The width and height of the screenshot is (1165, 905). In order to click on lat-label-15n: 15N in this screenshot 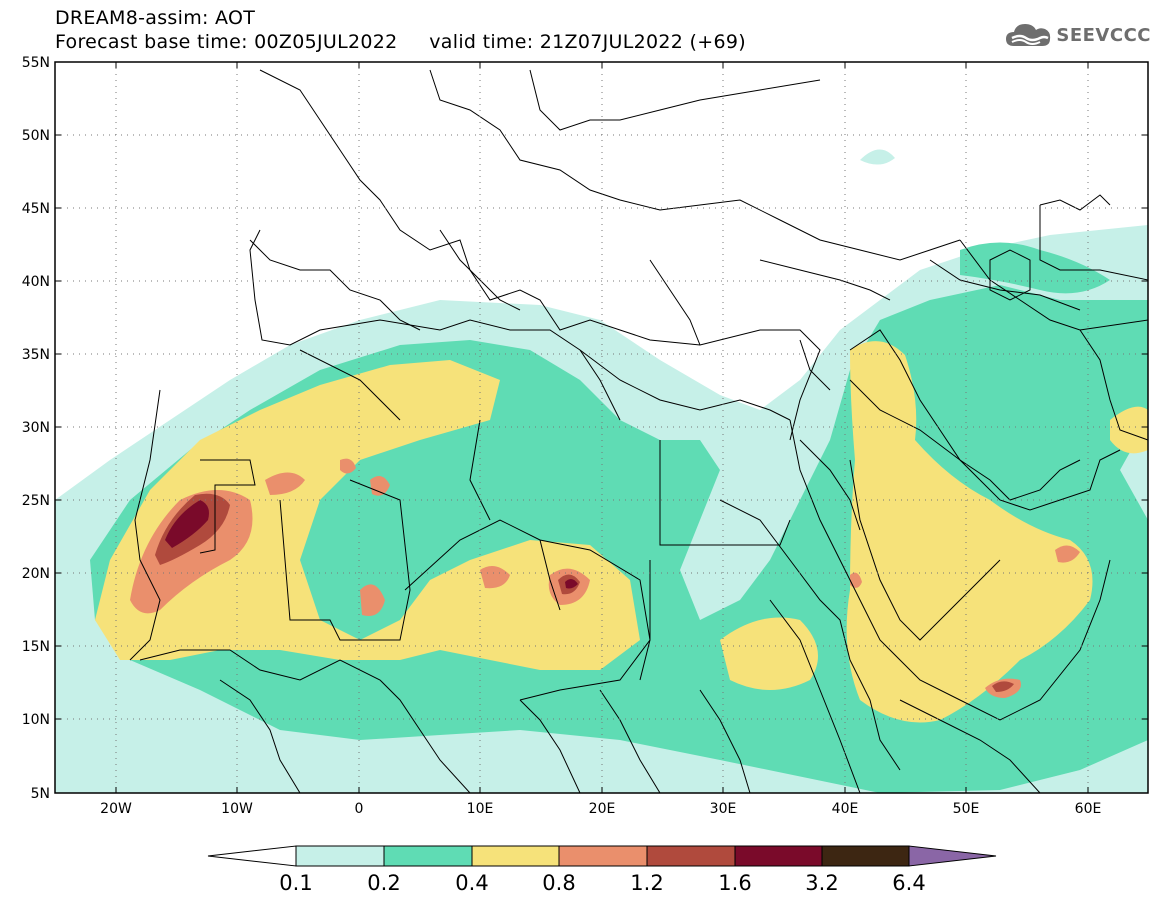, I will do `click(36, 647)`.